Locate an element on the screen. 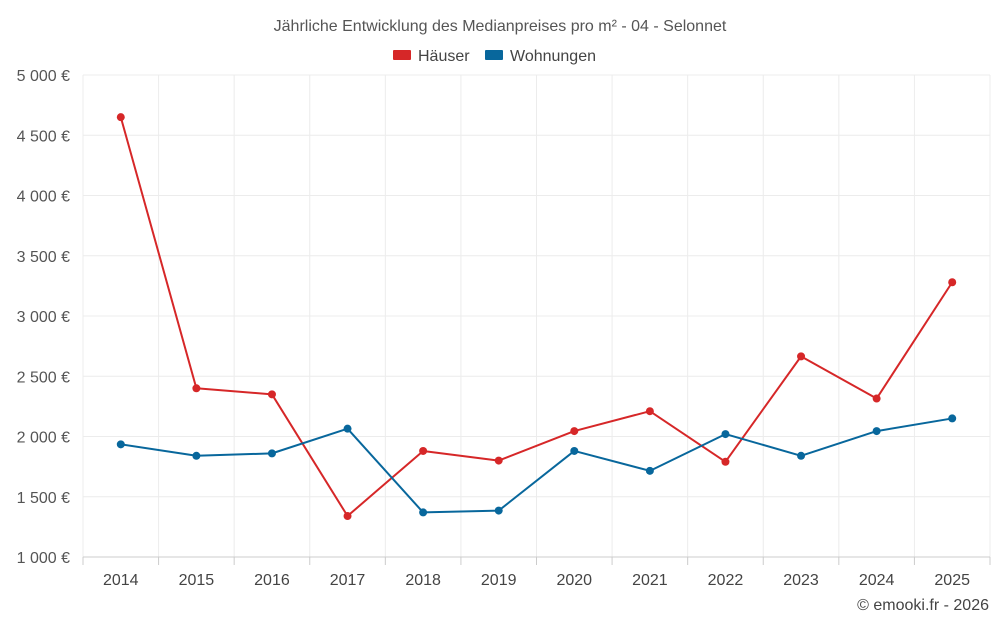 The width and height of the screenshot is (1000, 625). legend: Häuser Wohnungen is located at coordinates (494, 56).